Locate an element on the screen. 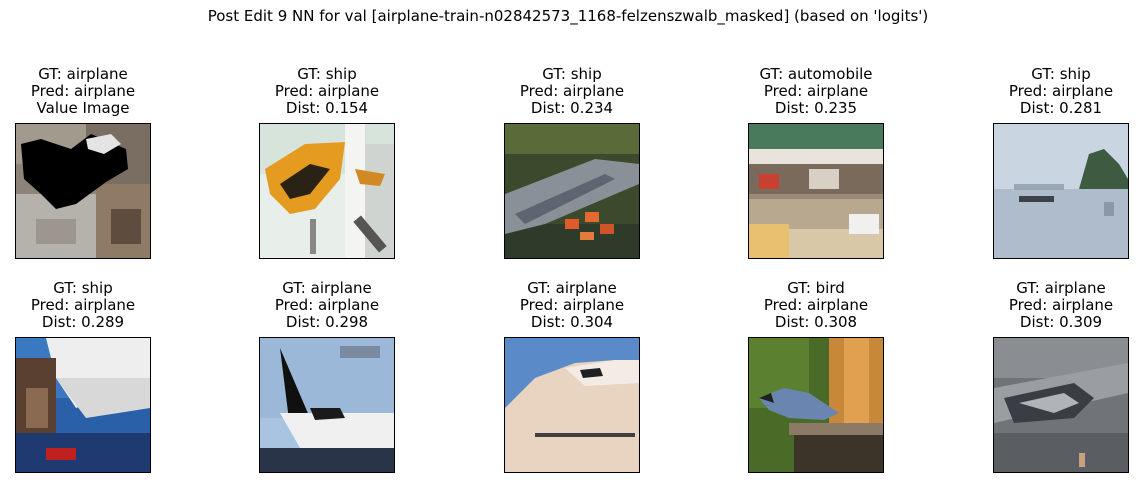 This screenshot has width=1136, height=486. panel-neighbor-6: GT: airplane Pred: airplane Dist: 0.298 is located at coordinates (327, 376).